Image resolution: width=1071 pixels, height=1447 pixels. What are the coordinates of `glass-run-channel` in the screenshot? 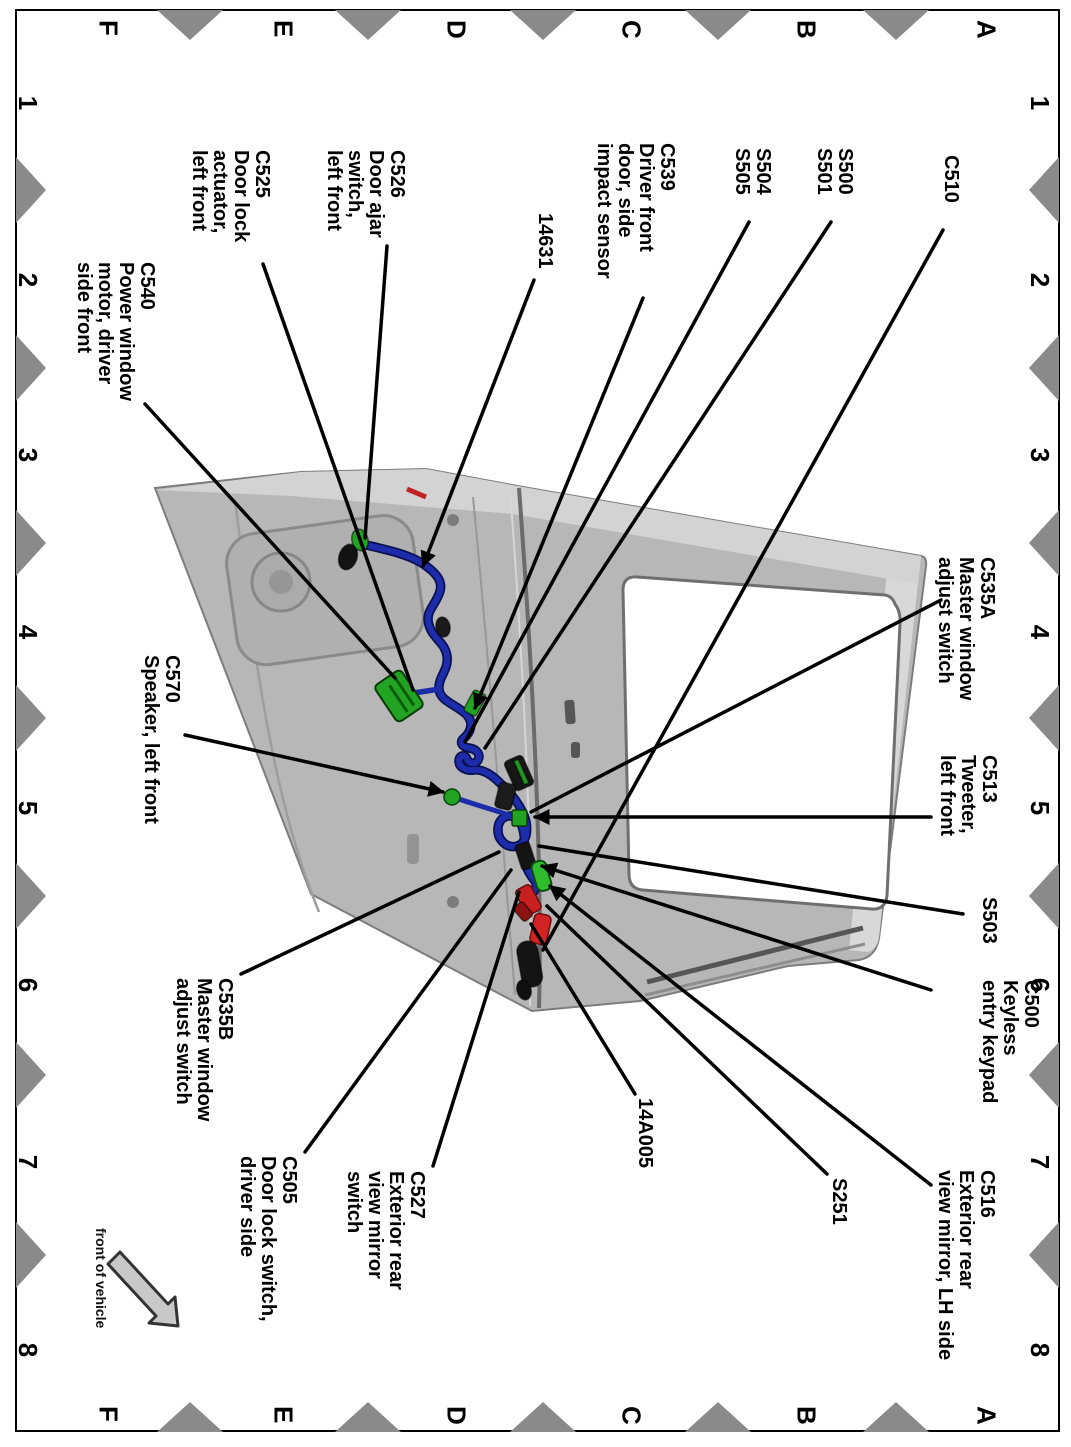 It's located at (755, 955).